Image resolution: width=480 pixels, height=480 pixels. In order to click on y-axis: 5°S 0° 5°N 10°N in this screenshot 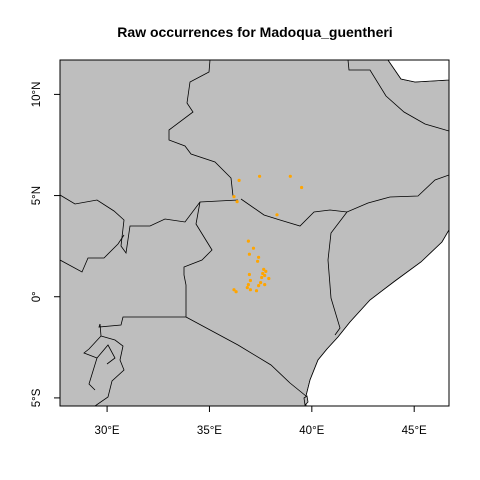, I will do `click(45, 244)`.